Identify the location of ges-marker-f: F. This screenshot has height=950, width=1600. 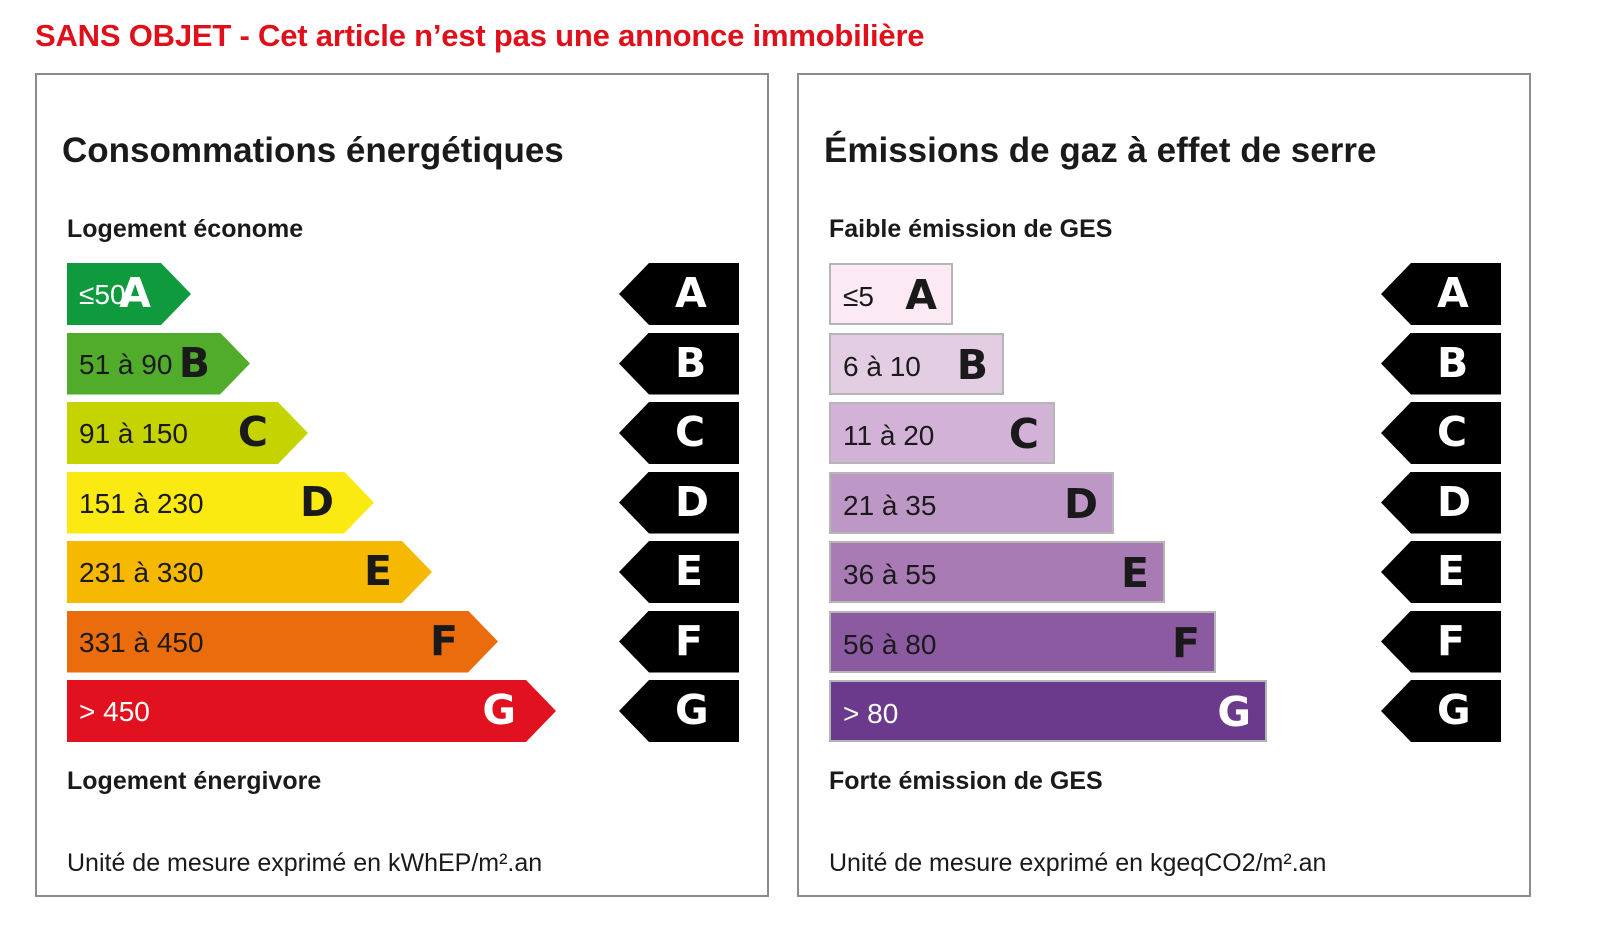
(1441, 641).